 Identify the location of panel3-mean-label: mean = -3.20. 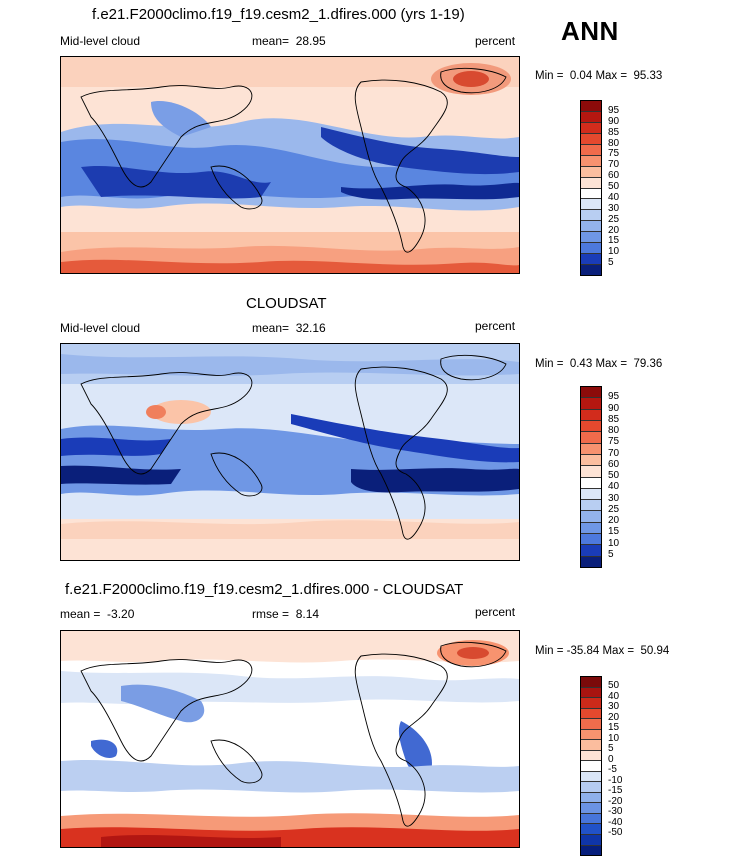
(97, 614).